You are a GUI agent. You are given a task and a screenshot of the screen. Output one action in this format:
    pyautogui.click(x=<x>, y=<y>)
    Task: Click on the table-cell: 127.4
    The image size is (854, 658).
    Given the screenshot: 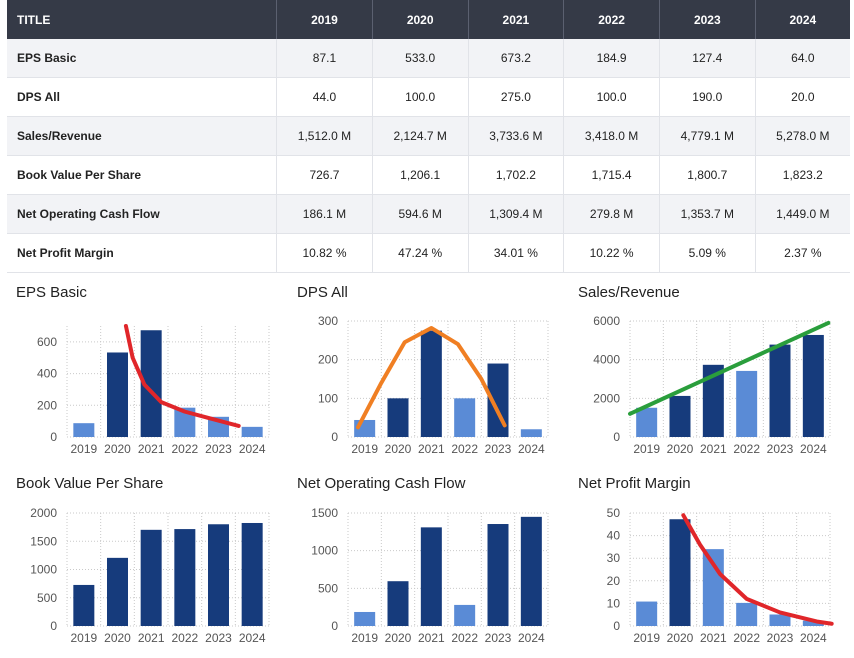 What is the action you would take?
    pyautogui.click(x=707, y=58)
    